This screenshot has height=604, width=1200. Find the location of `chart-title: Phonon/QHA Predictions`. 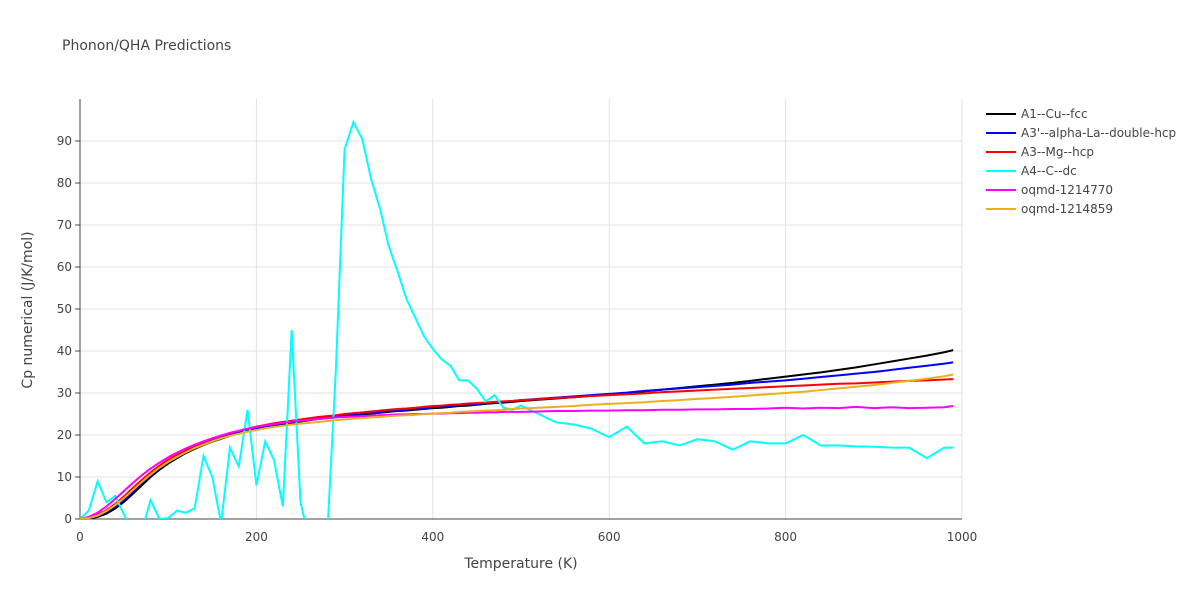

chart-title: Phonon/QHA Predictions is located at coordinates (146, 46).